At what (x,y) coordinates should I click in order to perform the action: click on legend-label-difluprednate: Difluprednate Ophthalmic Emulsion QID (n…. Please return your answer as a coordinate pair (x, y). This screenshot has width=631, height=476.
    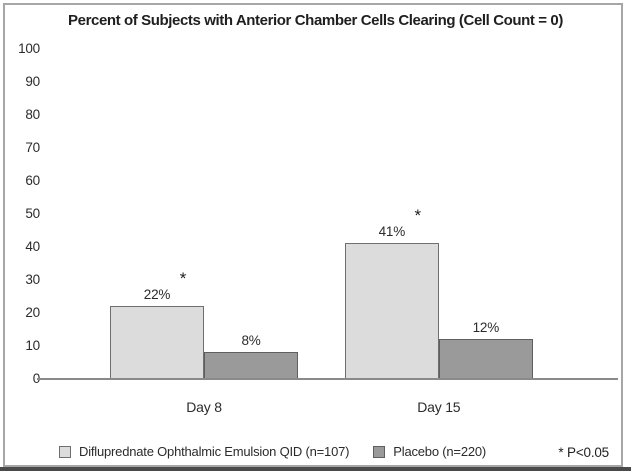
    Looking at the image, I should click on (214, 451).